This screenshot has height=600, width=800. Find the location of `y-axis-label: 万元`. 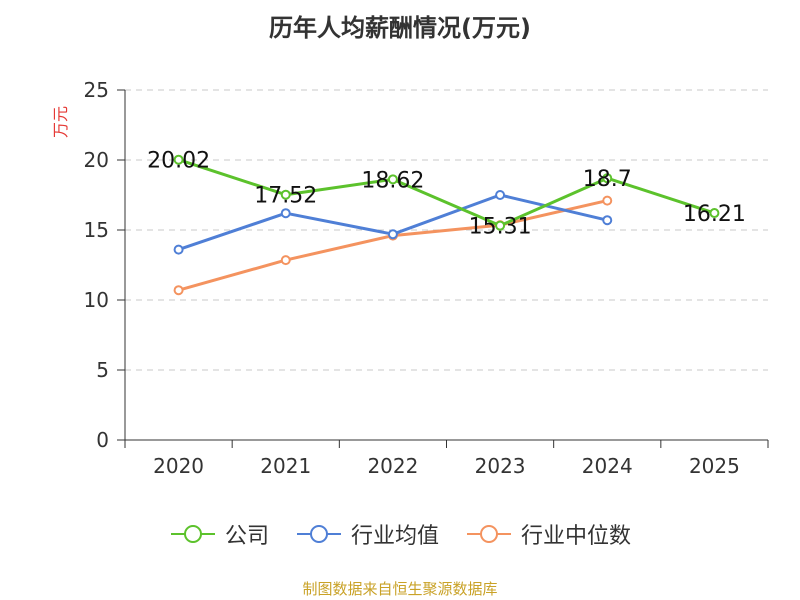

y-axis-label: 万元 is located at coordinates (60, 122).